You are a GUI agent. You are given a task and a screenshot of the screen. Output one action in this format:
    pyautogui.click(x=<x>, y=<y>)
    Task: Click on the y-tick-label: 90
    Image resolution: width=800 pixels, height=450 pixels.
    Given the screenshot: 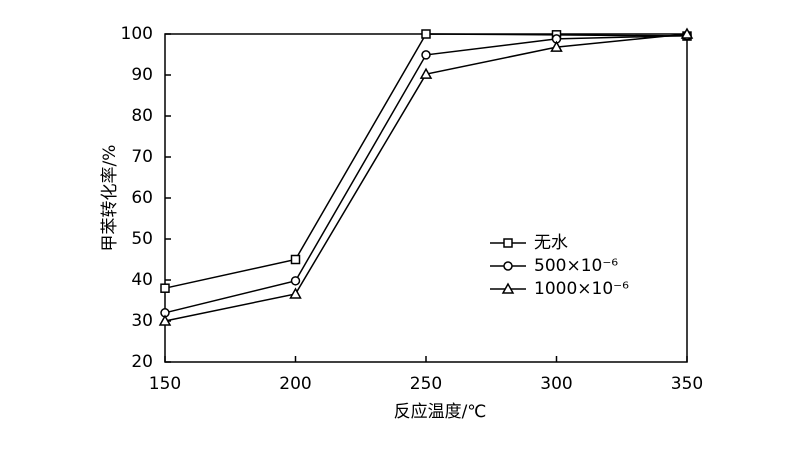 What is the action you would take?
    pyautogui.click(x=142, y=75)
    